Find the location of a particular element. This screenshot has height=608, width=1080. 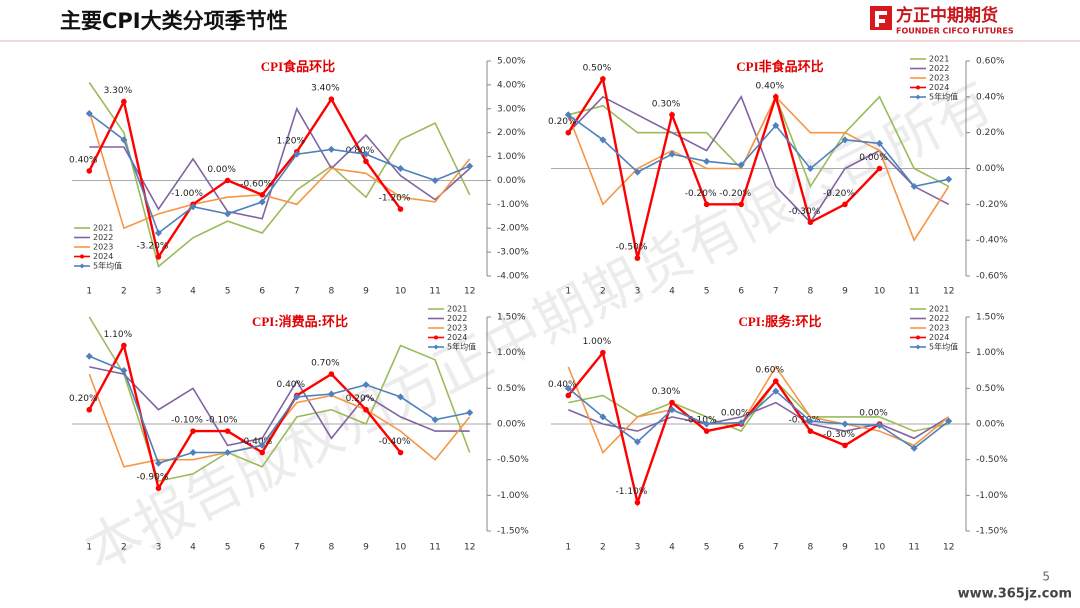

data-label: 0.80% is located at coordinates (360, 151).